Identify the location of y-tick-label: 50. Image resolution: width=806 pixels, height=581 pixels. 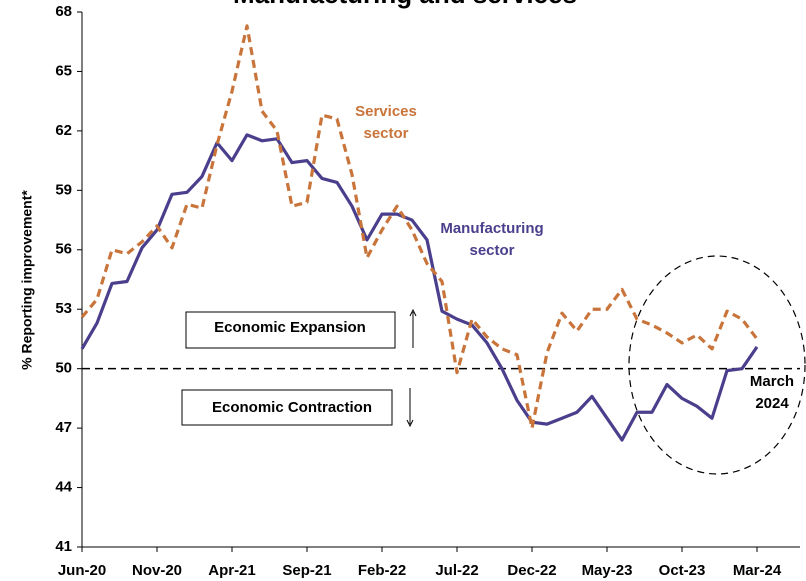
(63, 368).